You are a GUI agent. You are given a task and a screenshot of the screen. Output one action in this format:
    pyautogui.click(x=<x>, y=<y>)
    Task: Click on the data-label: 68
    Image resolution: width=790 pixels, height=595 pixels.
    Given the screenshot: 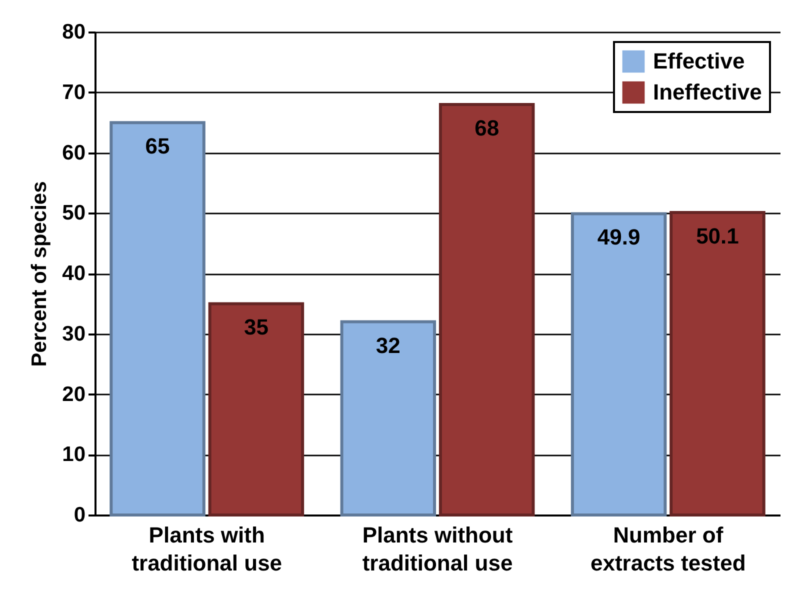 What is the action you would take?
    pyautogui.click(x=487, y=127)
    